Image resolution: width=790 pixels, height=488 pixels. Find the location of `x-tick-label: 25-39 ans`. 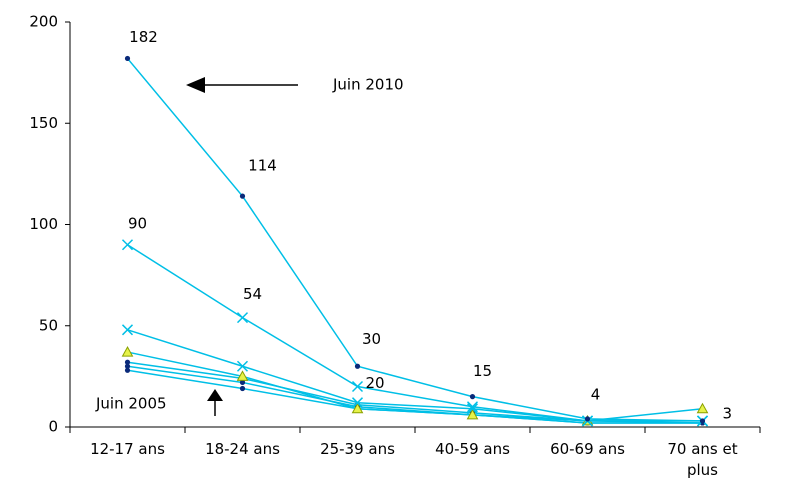

x-tick-label: 25-39 ans is located at coordinates (357, 449).